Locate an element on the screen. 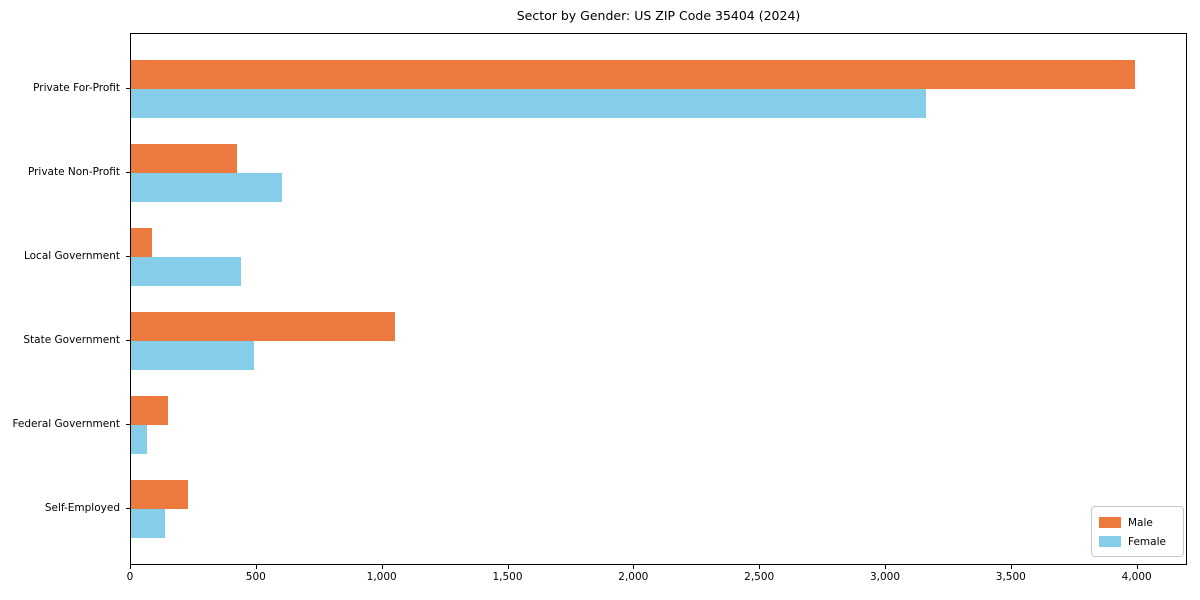 The image size is (1200, 600). y-tick-label: Private Non-Profit is located at coordinates (73, 172).